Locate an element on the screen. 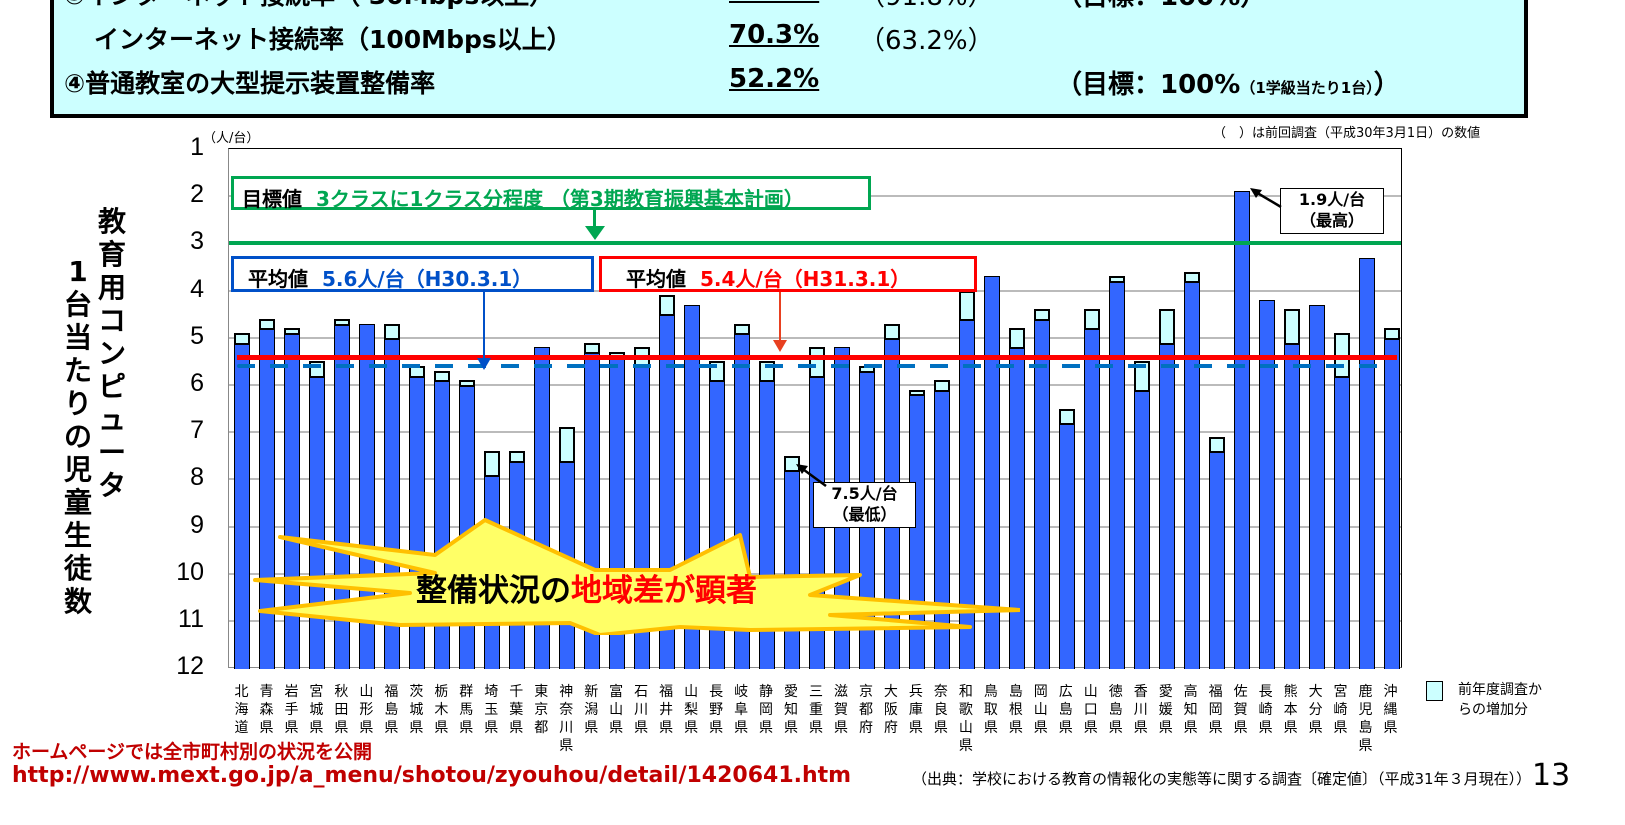 The image size is (1625, 825). x-tick-label: 長野県 is located at coordinates (716, 710).